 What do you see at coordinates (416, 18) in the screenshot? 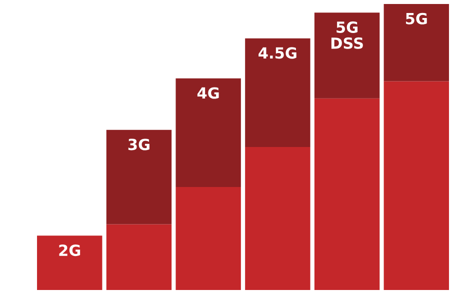
I see `x-tick-label: 5G` at bounding box center [416, 18].